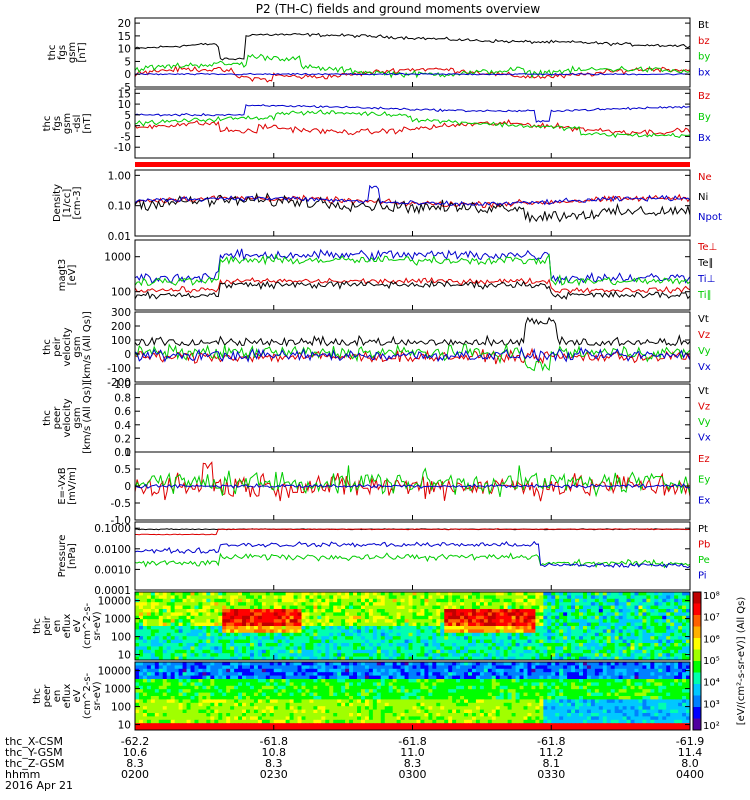 The height and width of the screenshot is (800, 750). Describe the element at coordinates (704, 560) in the screenshot. I see `legend-Pe: Pe` at that location.